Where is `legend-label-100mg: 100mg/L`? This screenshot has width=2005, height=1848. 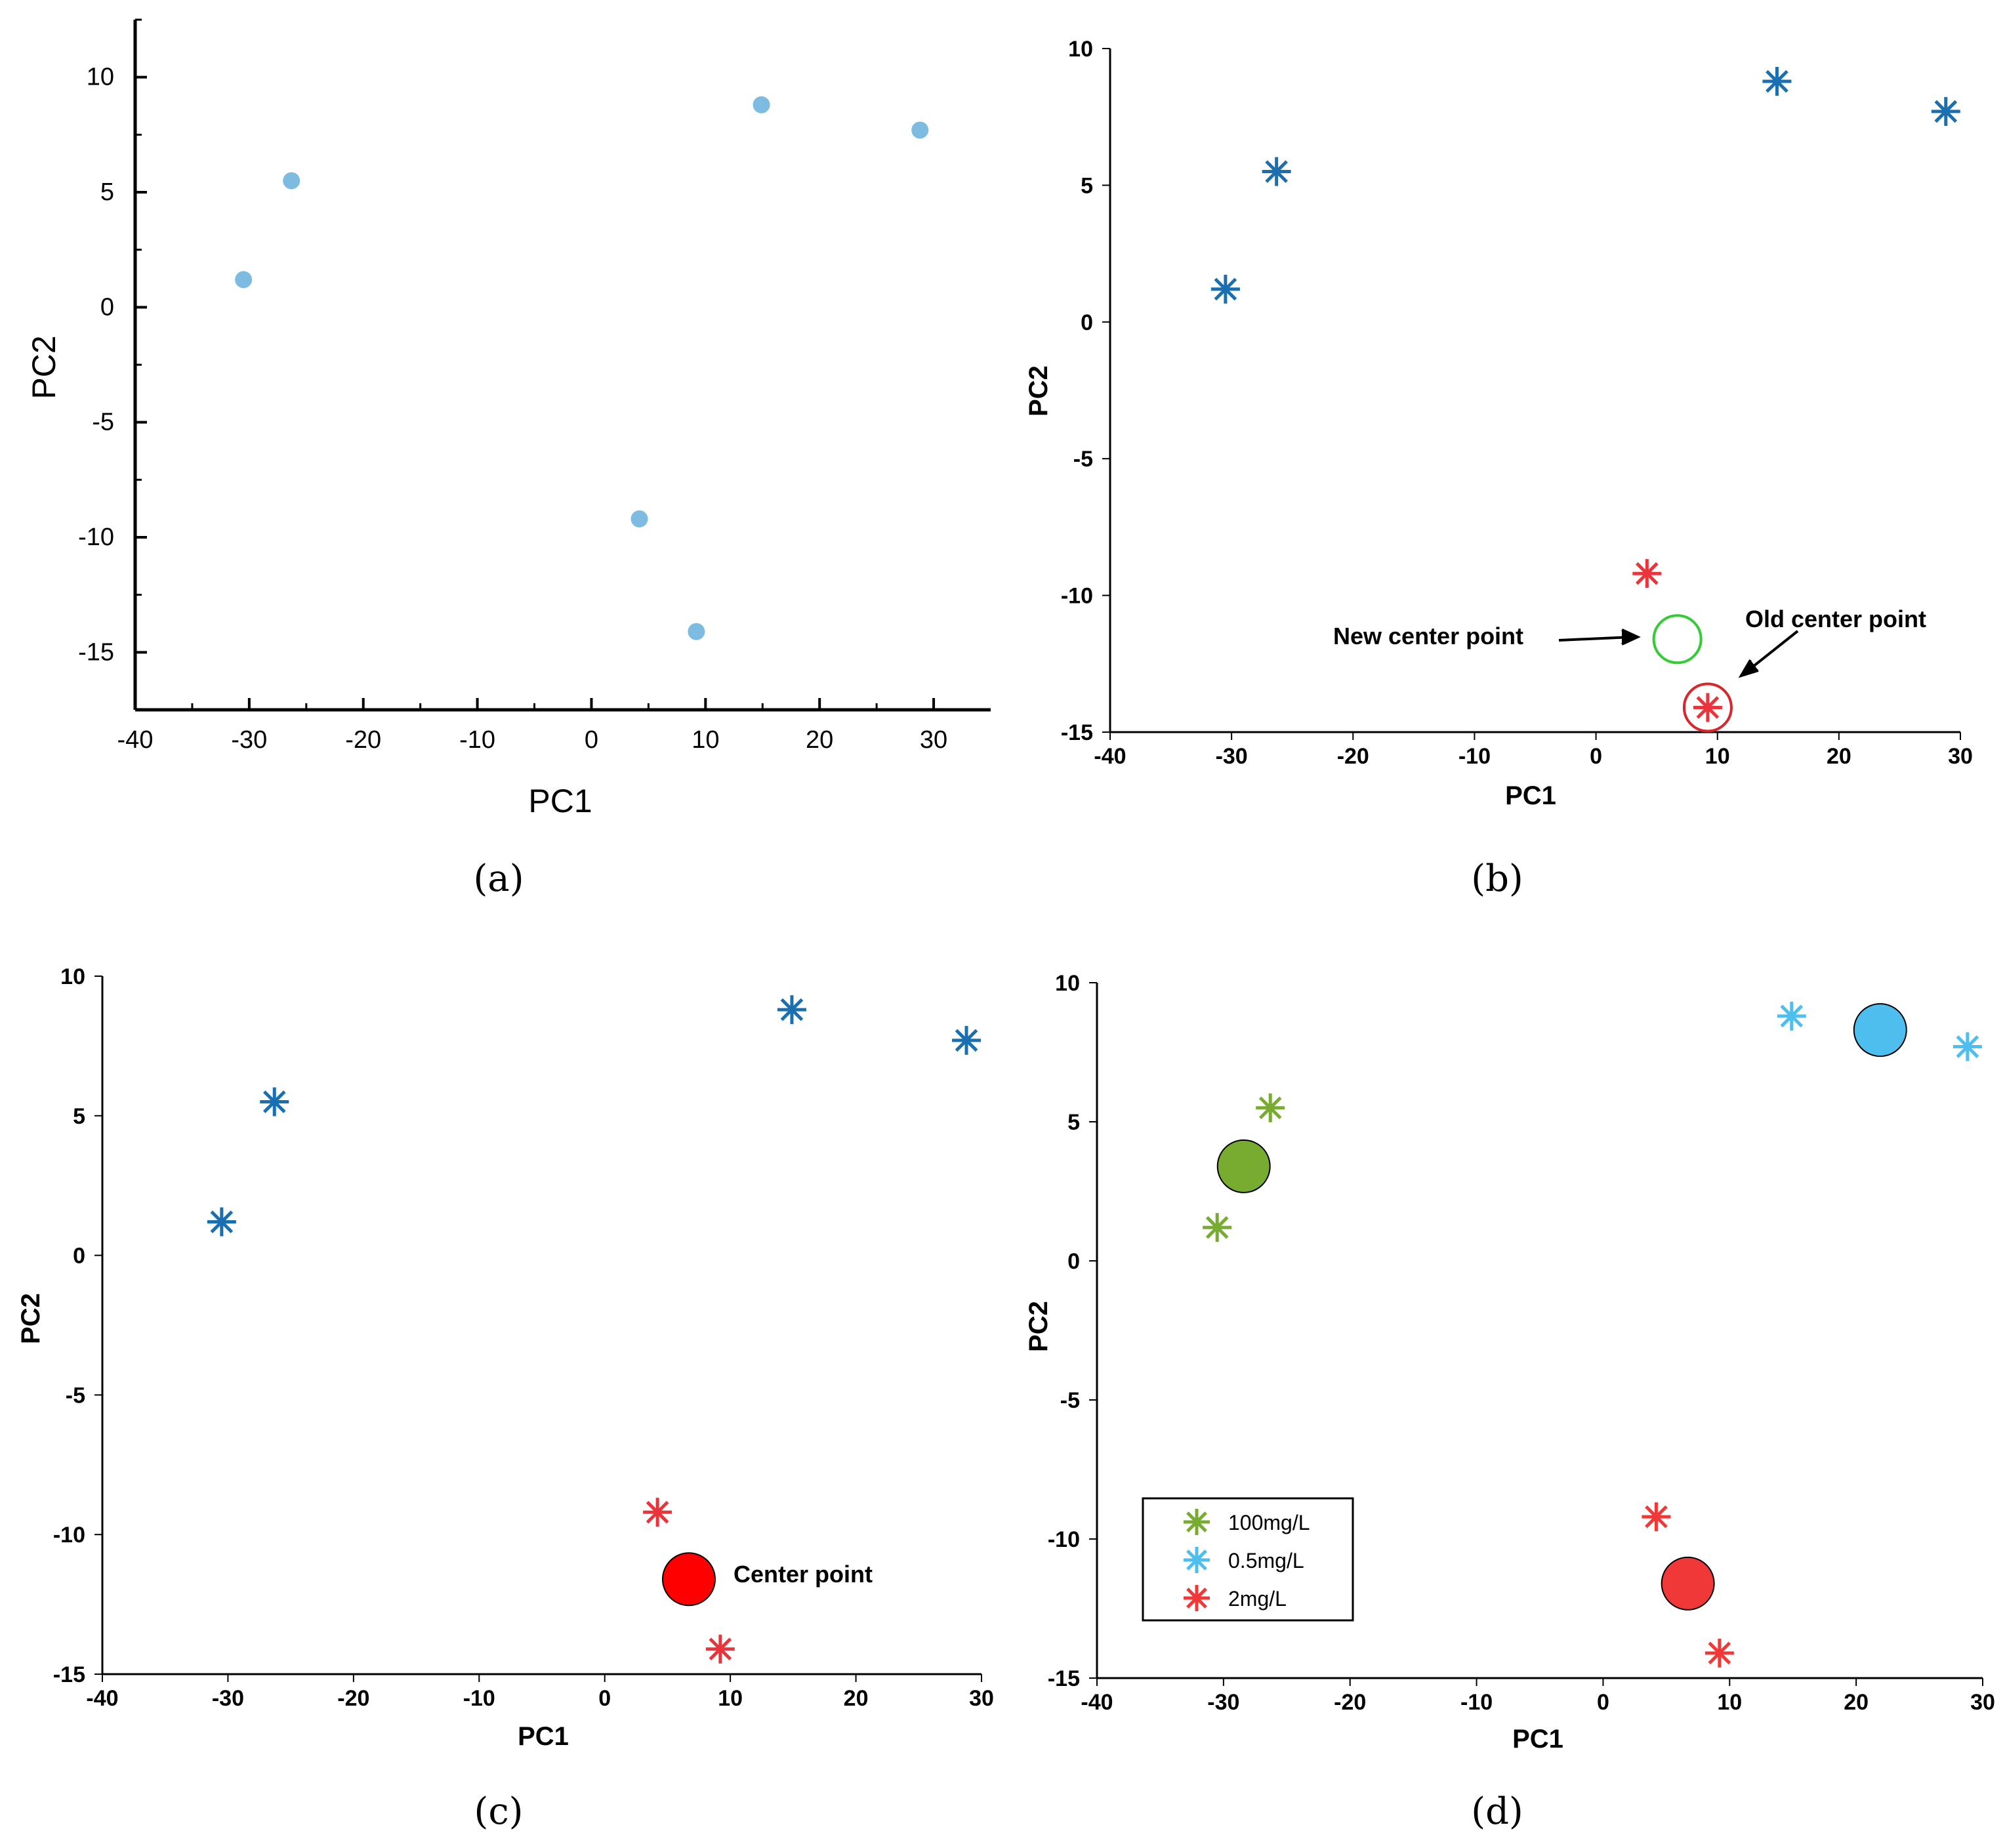
legend-label-100mg: 100mg/L is located at coordinates (1269, 1522).